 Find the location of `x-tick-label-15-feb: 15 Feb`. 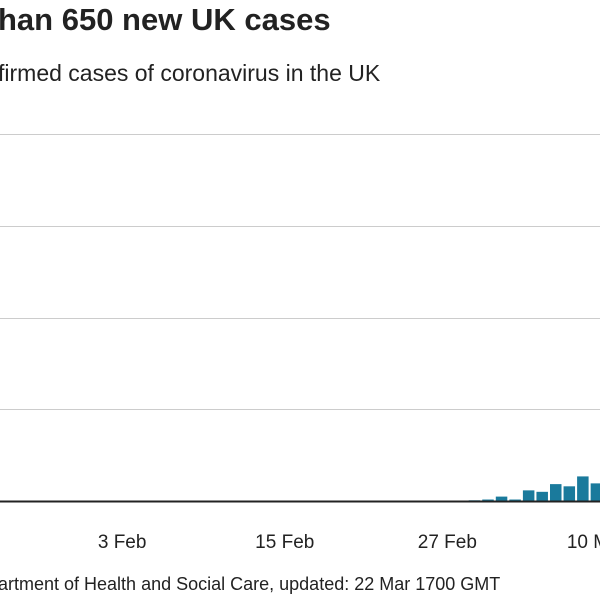

x-tick-label-15-feb: 15 Feb is located at coordinates (284, 542).